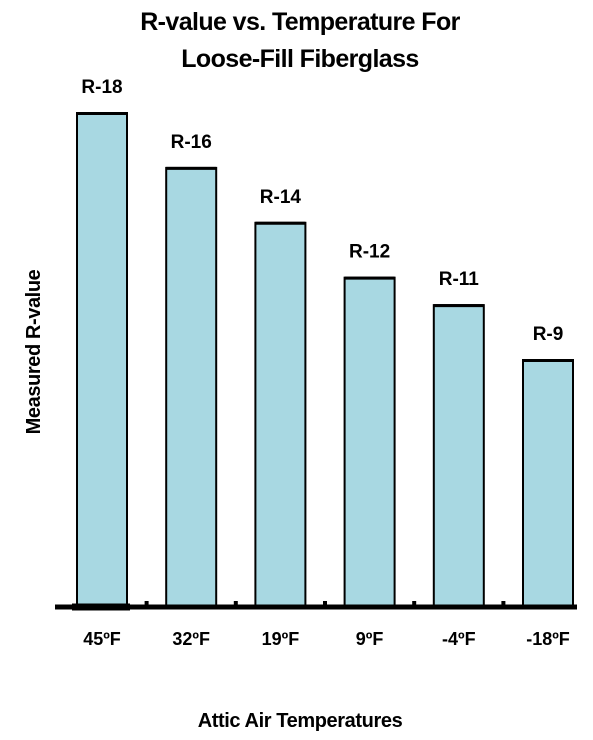 The image size is (593, 740). I want to click on y-axis-label: Measured R-value, so click(34, 351).